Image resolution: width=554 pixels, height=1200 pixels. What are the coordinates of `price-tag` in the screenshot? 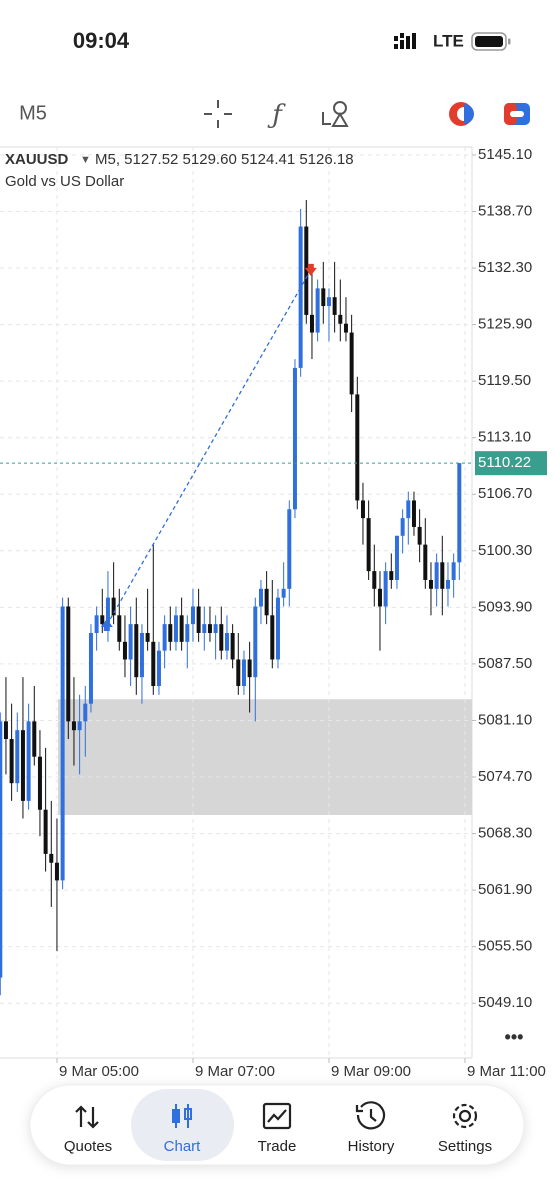 It's located at (511, 463).